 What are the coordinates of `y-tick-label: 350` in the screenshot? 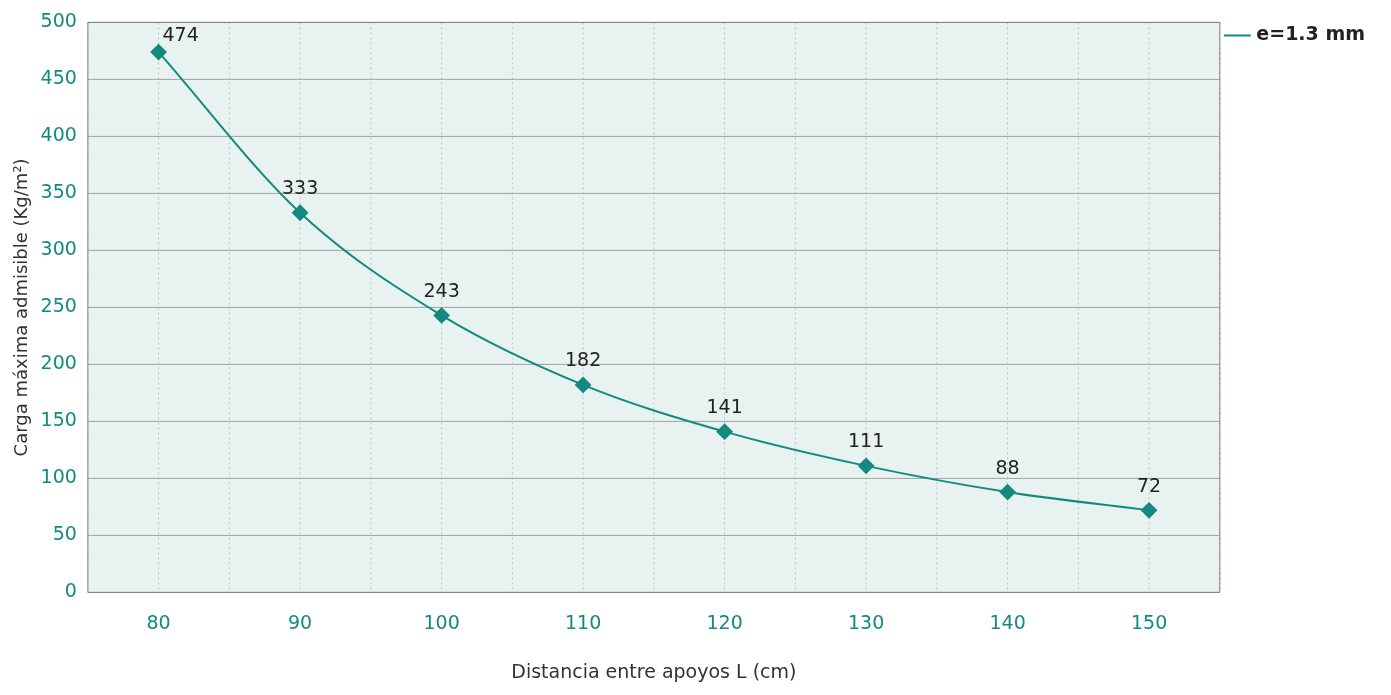 It's located at (58, 191).